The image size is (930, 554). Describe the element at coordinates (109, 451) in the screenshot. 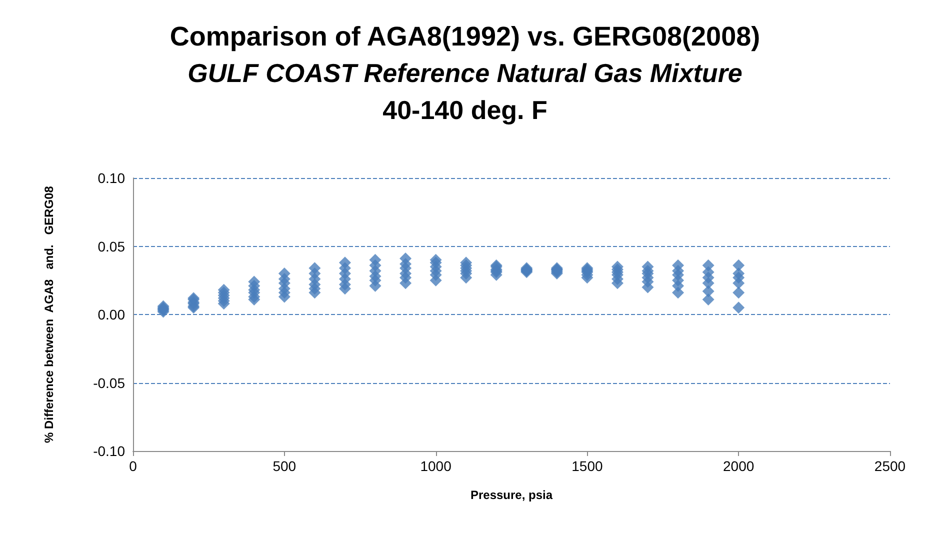

I see `y-tick-label: -0.10` at that location.